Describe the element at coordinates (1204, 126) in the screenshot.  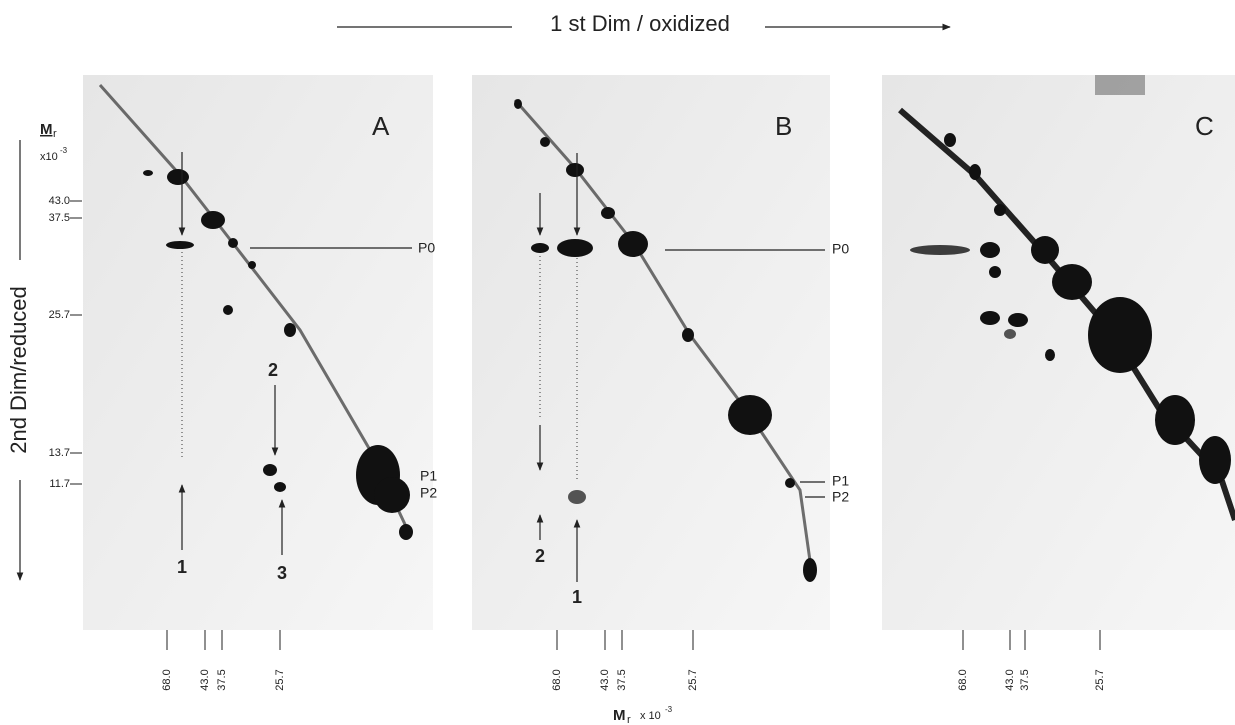
I see `panel-letter: C` at that location.